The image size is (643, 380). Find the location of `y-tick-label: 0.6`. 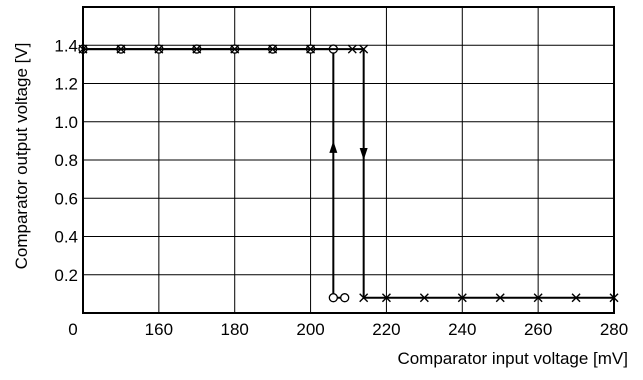

y-tick-label: 0.6 is located at coordinates (66, 198).